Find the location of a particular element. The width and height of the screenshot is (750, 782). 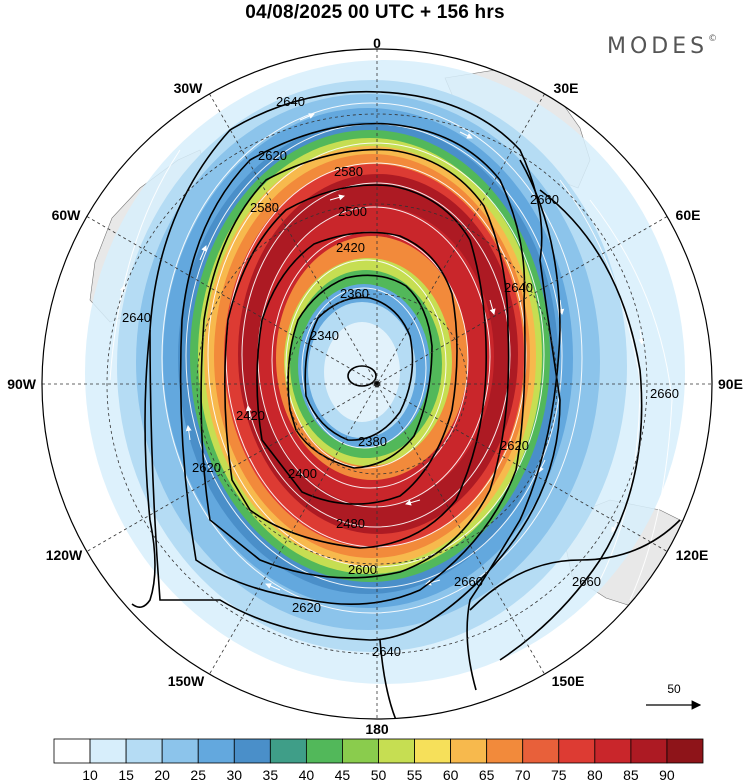

lon-label-90w: 90W is located at coordinates (22, 384).